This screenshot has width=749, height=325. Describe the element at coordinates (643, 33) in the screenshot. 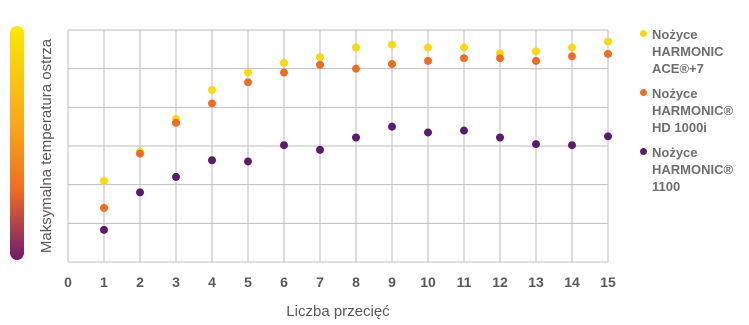

I see `legend-marker-ace` at that location.